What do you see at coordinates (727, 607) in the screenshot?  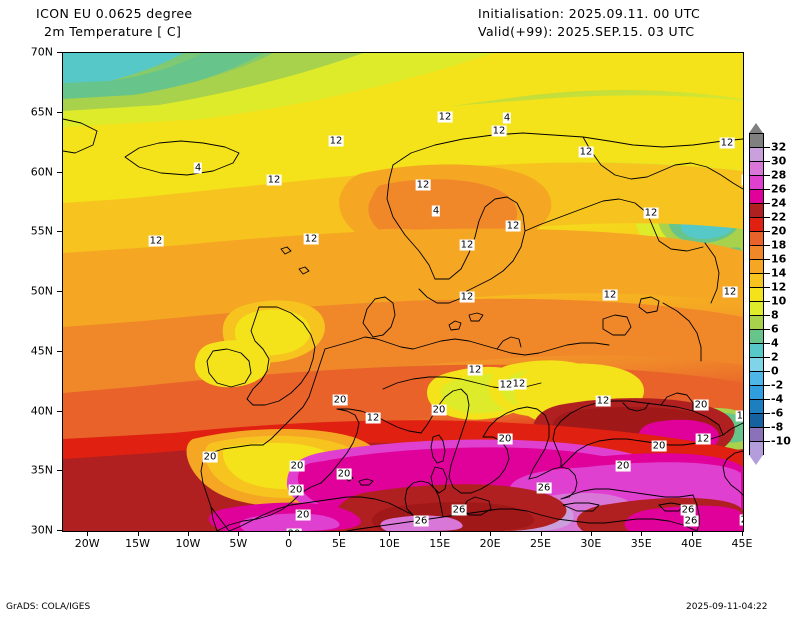 I see `render-timestamp: 2025-09-11-04:22` at bounding box center [727, 607].